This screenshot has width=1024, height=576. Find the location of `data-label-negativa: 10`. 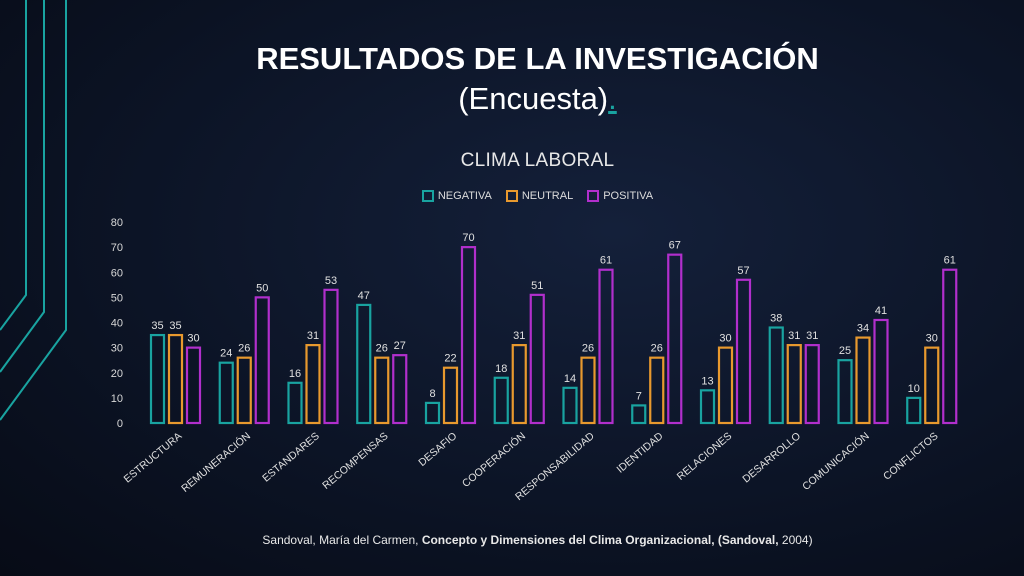

data-label-negativa: 10 is located at coordinates (914, 389).